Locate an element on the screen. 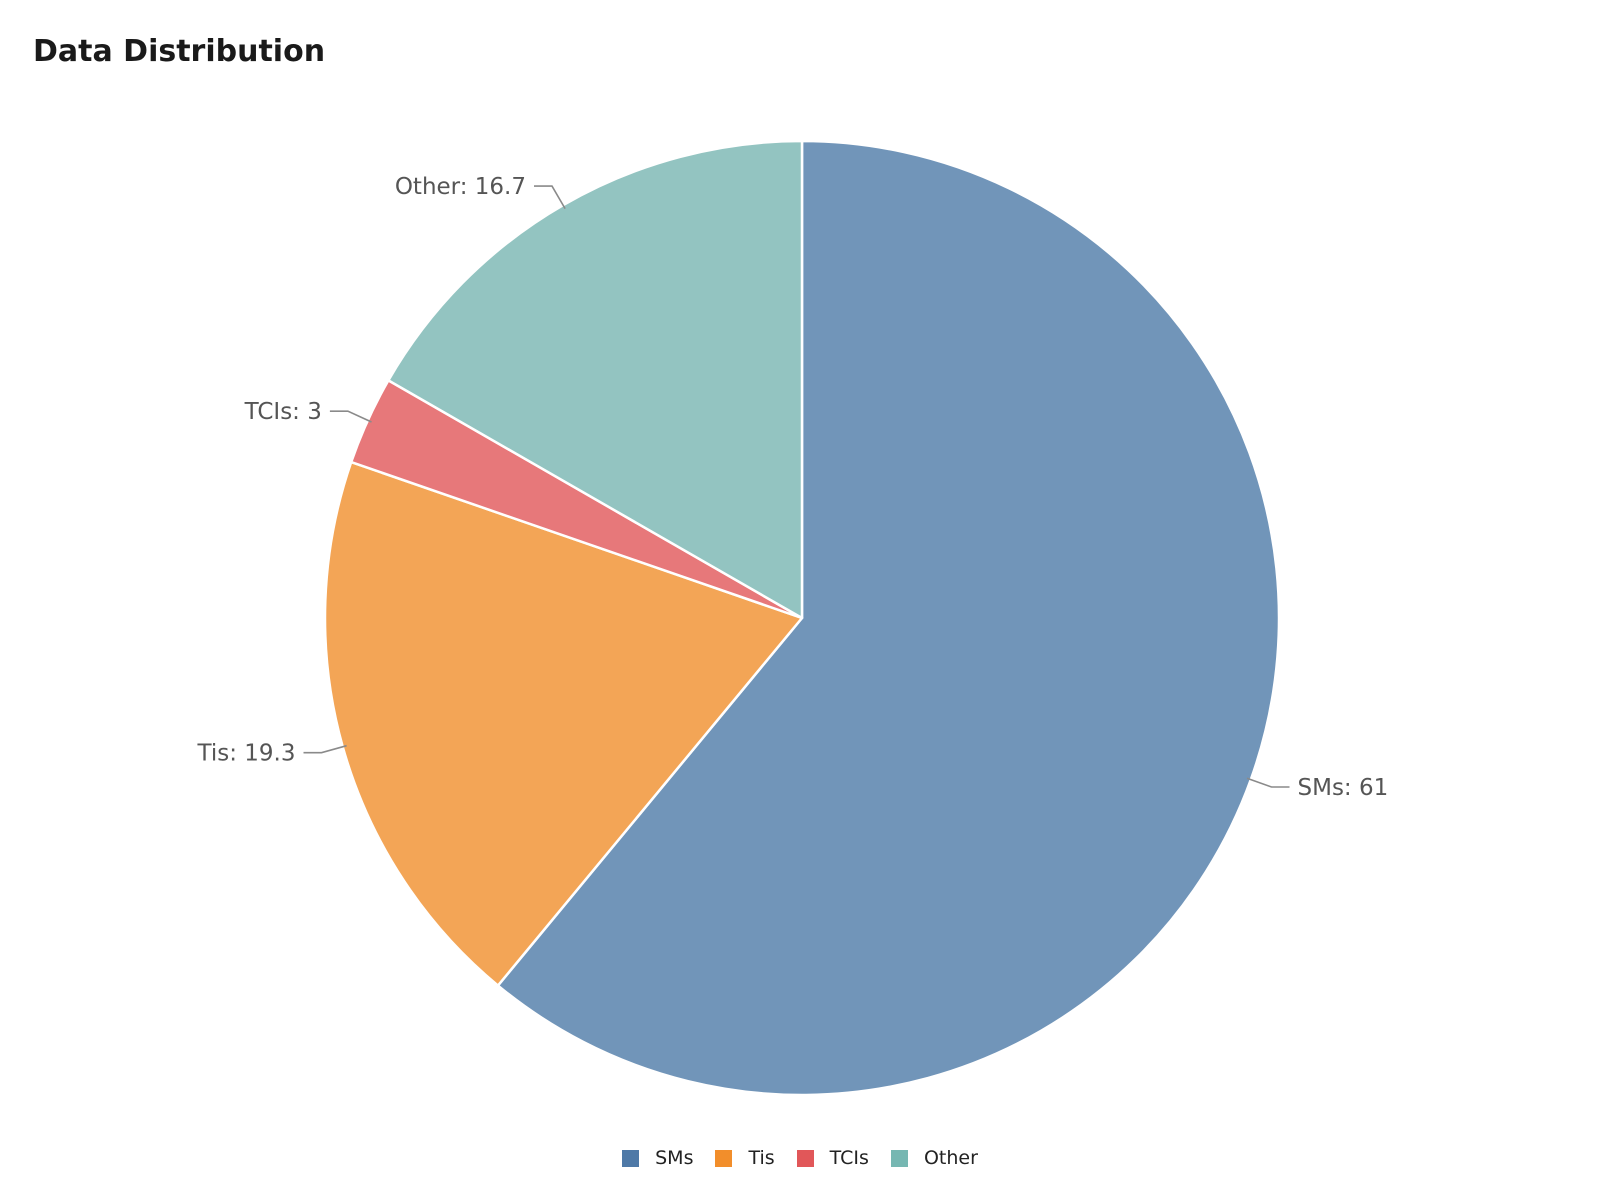 Image resolution: width=1600 pixels, height=1200 pixels. slice-label-tcis: TCIs: 3 is located at coordinates (283, 412).